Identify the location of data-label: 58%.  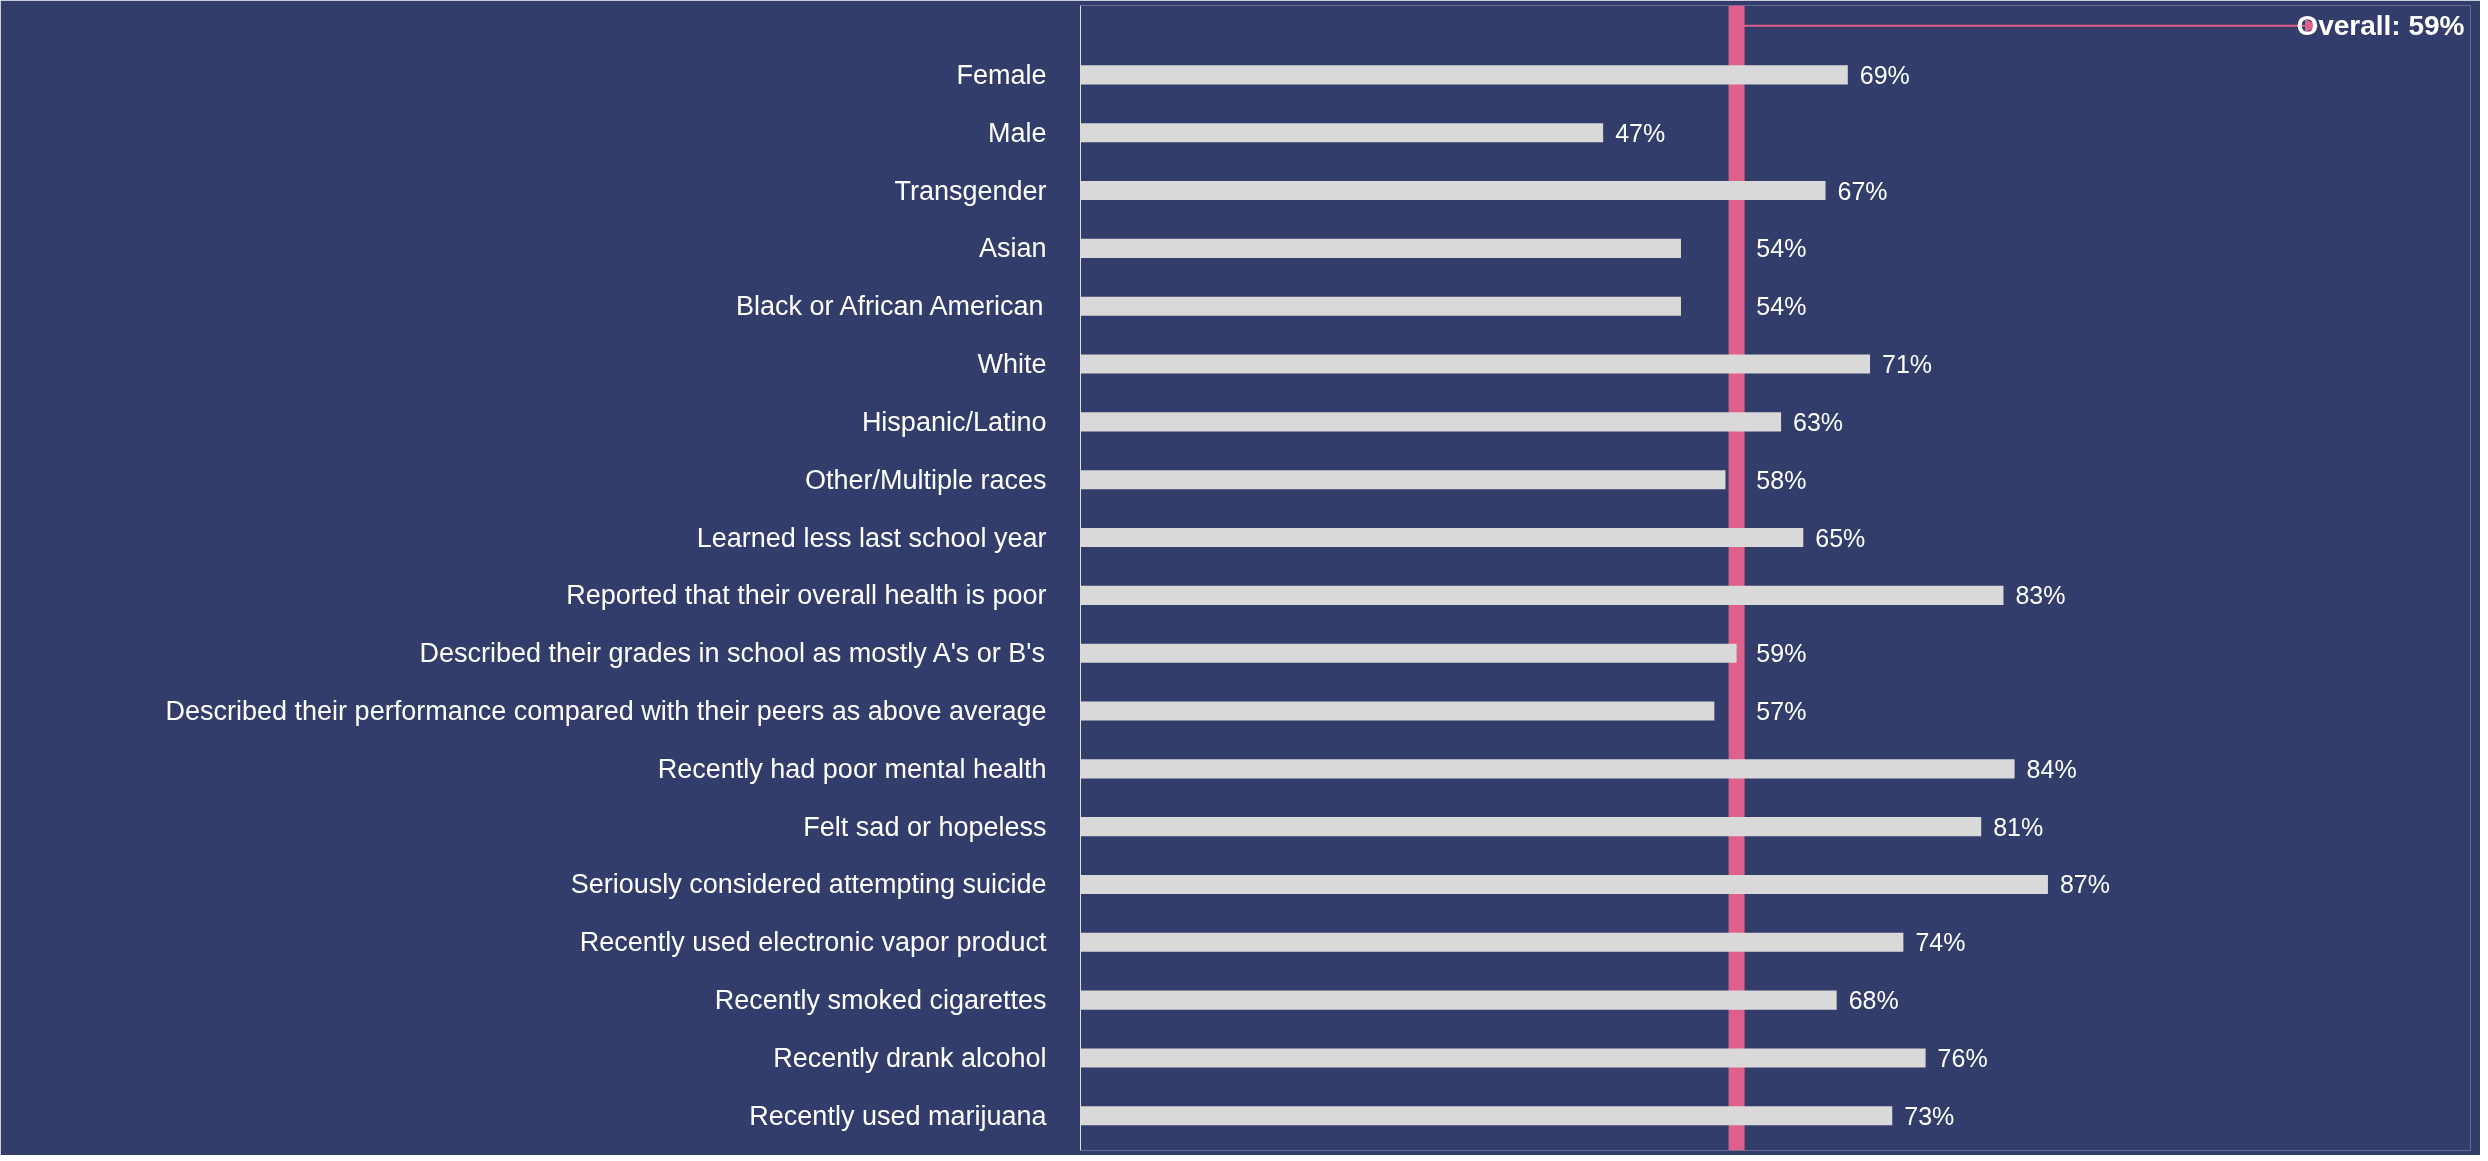
(1781, 479).